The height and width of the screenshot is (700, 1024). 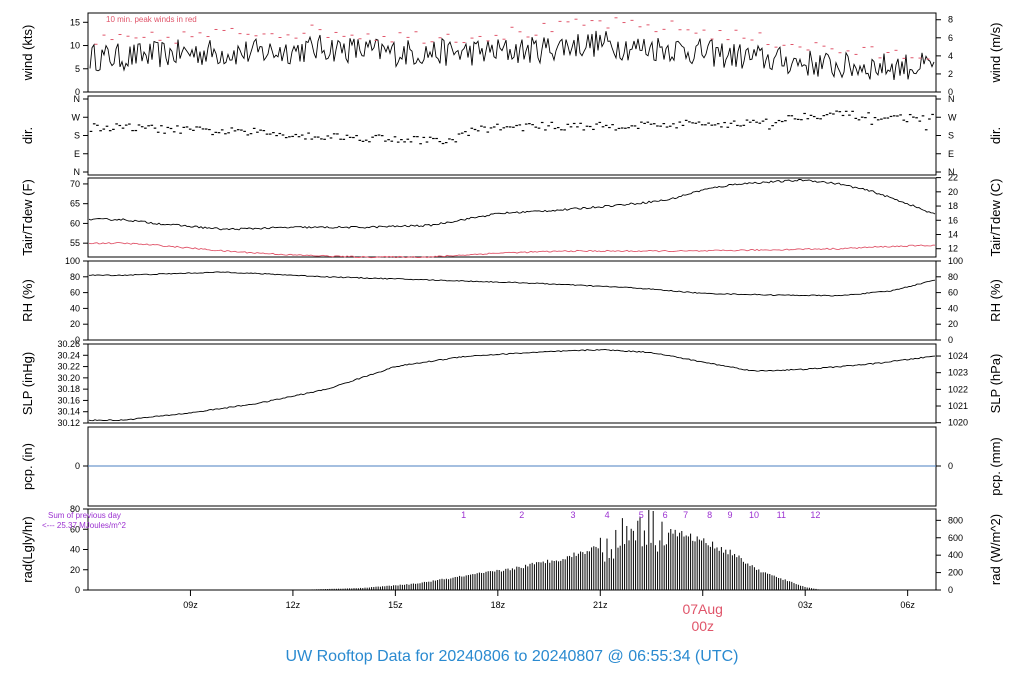 What do you see at coordinates (151, 19) in the screenshot?
I see `wind-annotation: 10 min. peak winds in red` at bounding box center [151, 19].